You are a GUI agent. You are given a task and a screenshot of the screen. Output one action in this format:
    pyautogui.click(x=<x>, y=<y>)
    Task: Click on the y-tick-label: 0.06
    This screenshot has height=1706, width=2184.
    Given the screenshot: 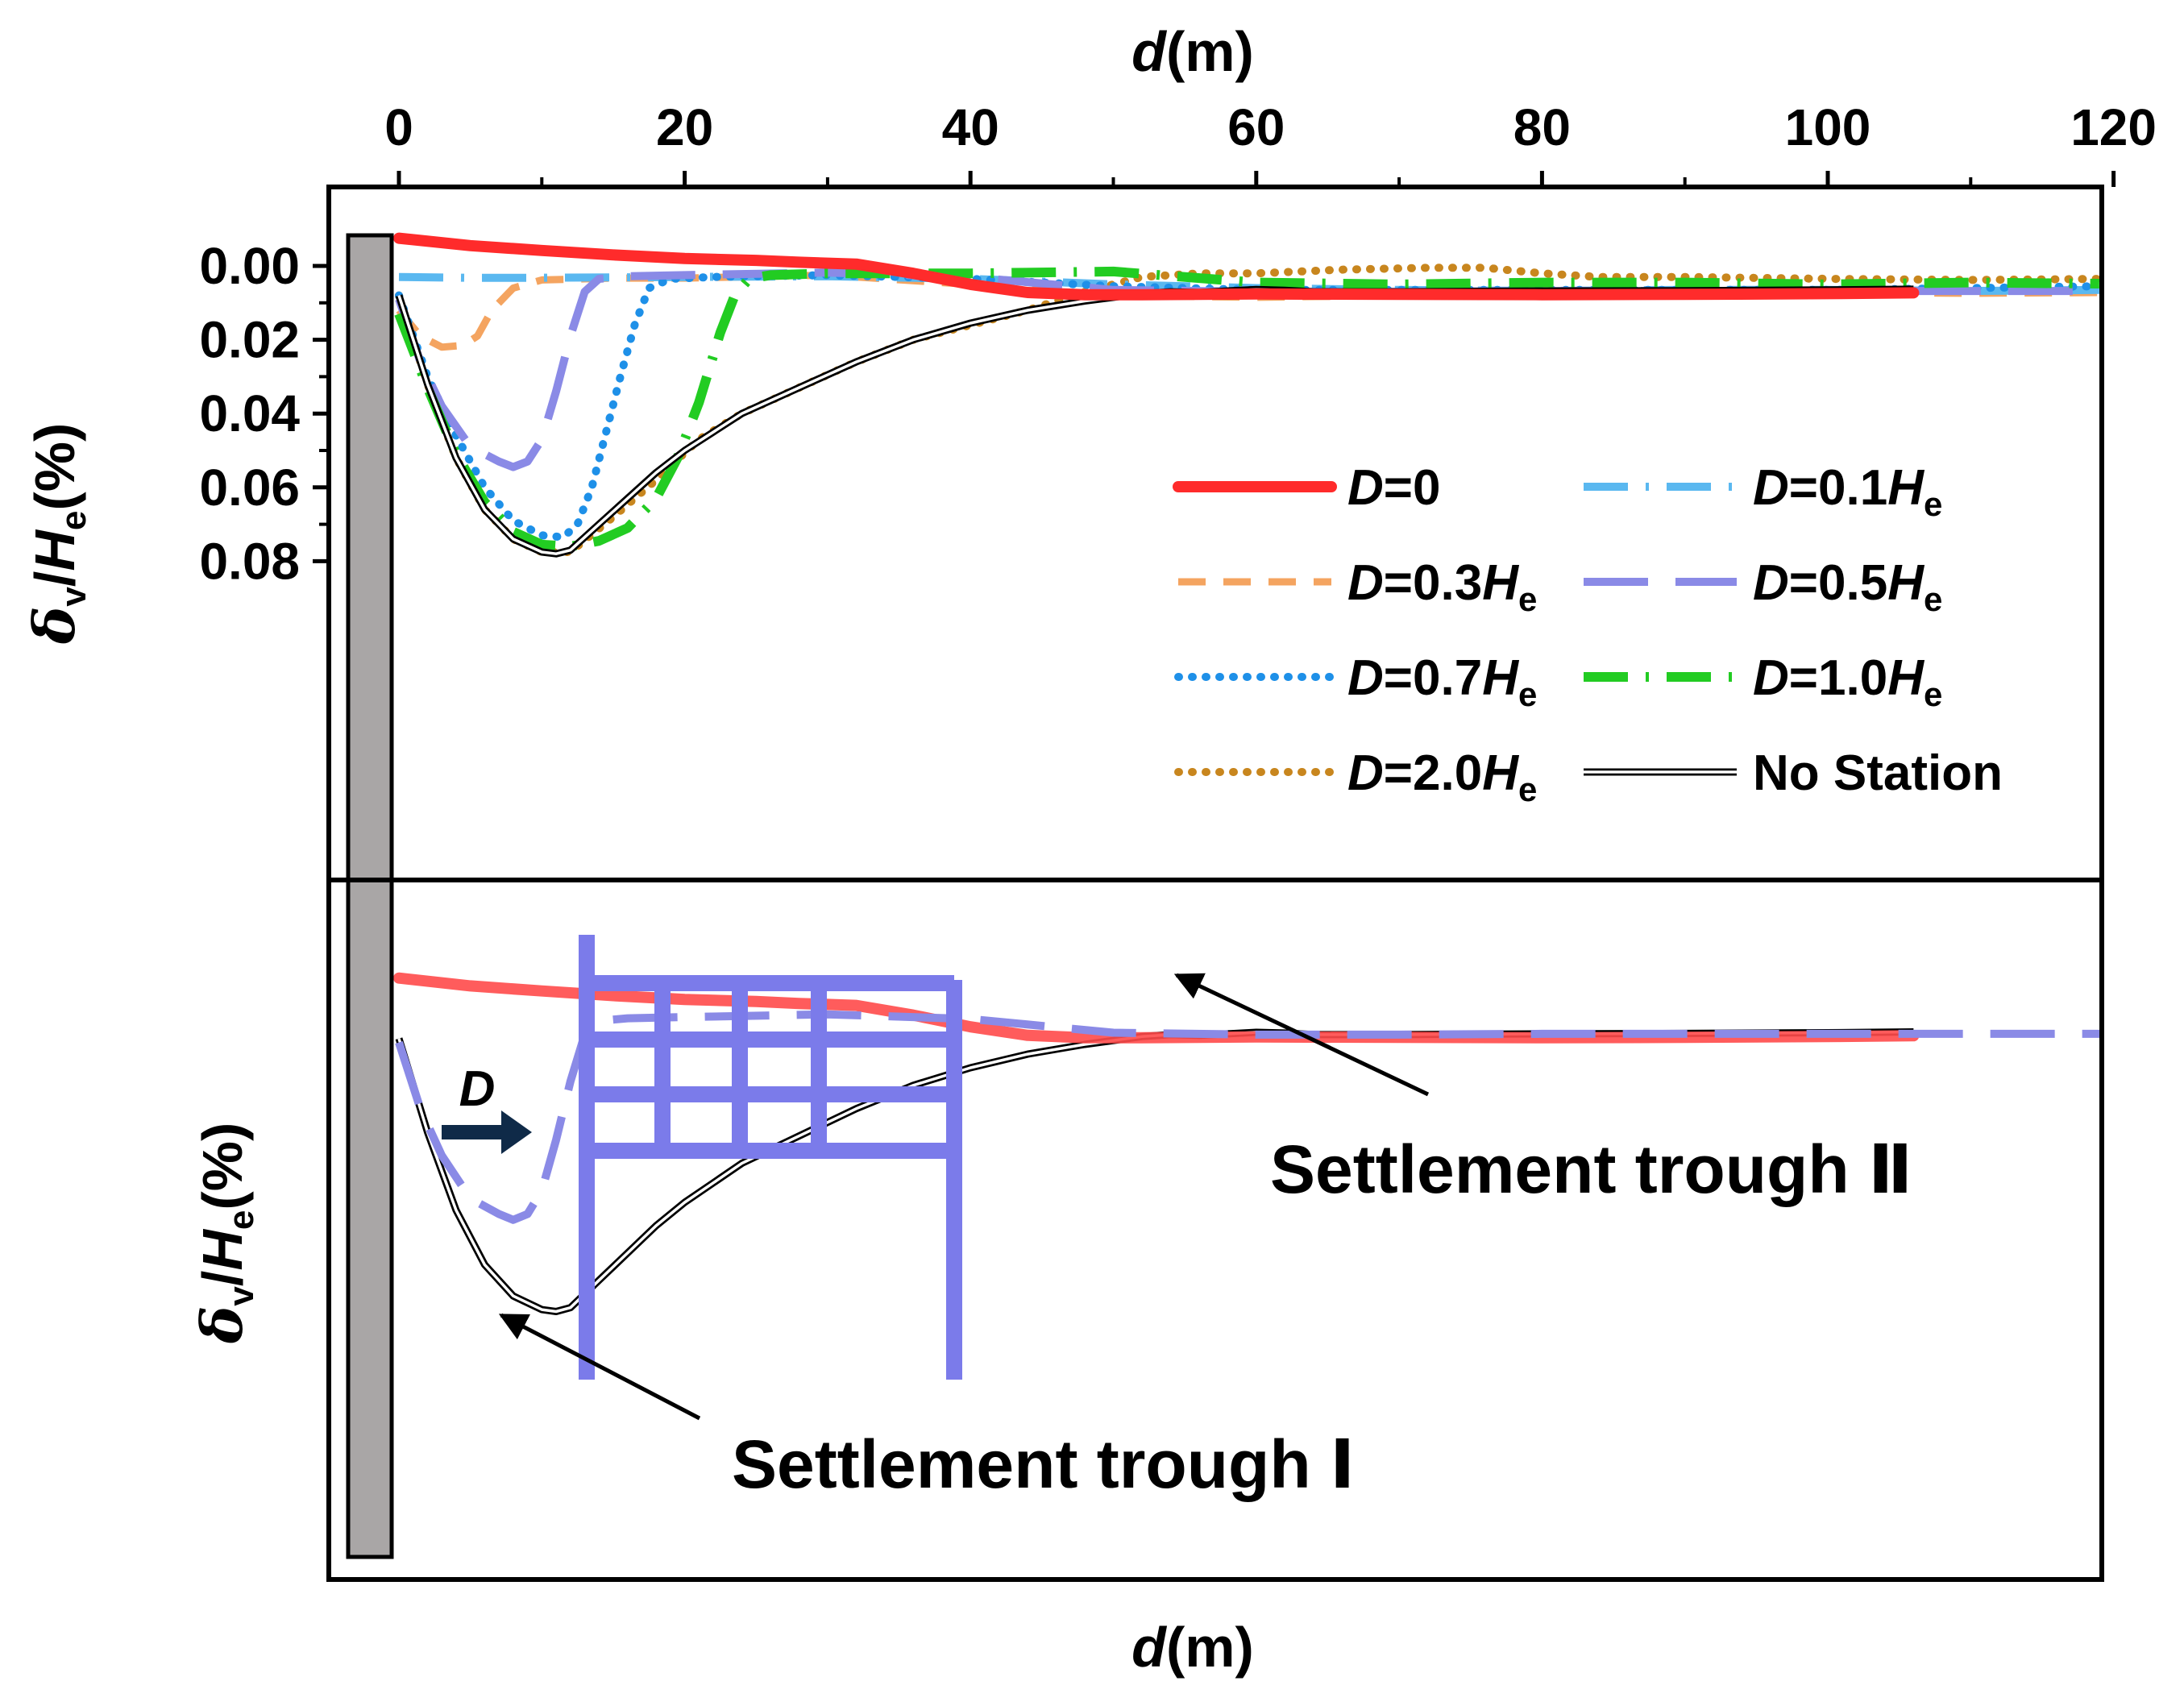 What is the action you would take?
    pyautogui.click(x=249, y=488)
    